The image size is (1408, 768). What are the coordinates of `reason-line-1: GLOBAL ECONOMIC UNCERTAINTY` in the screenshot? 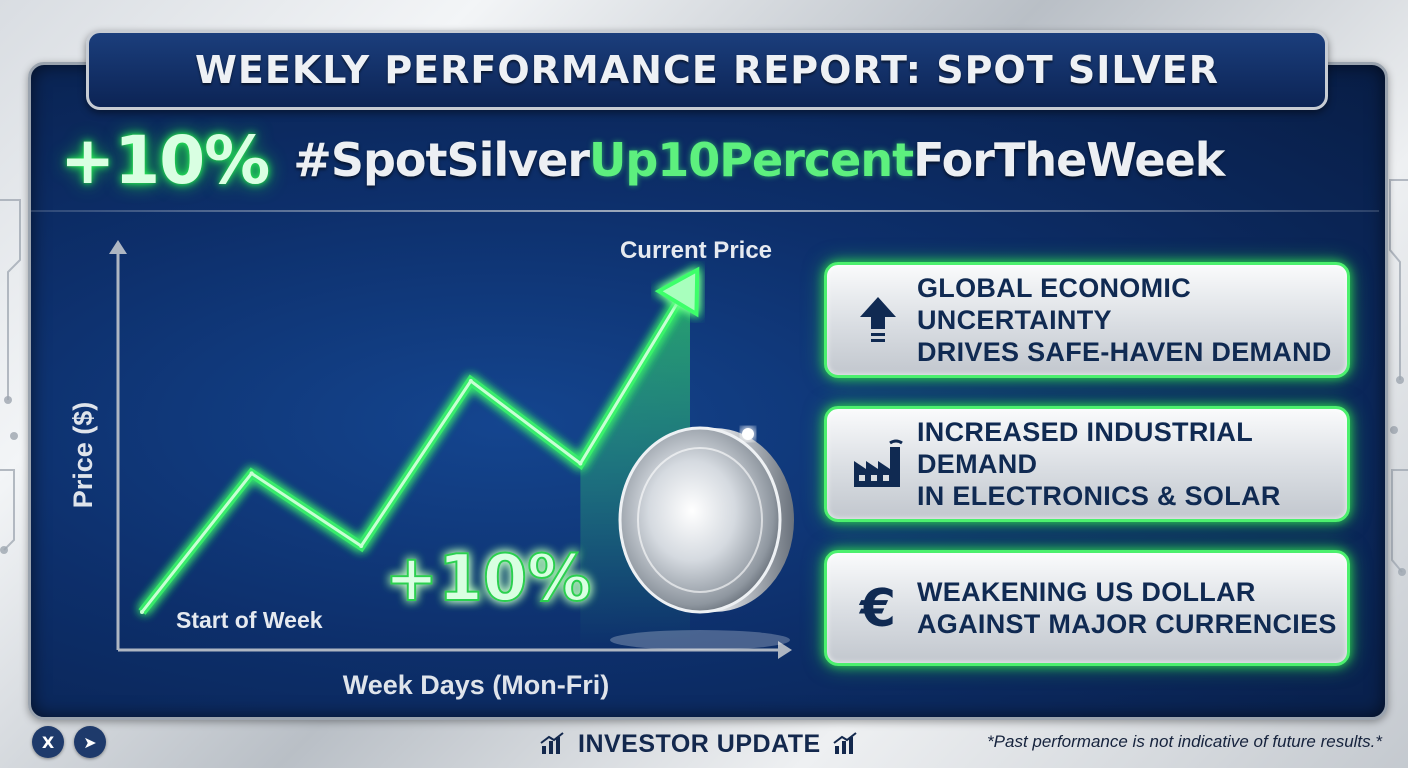 It's located at (1054, 304).